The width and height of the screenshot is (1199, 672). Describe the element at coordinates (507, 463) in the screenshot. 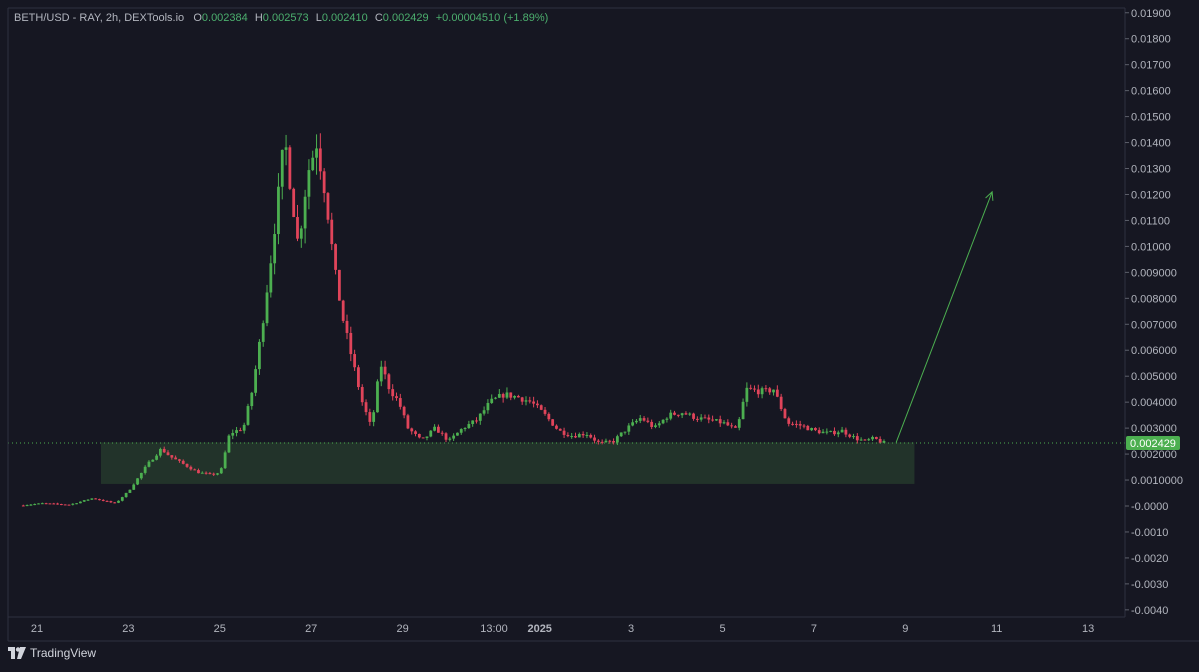

I see `support-zone` at that location.